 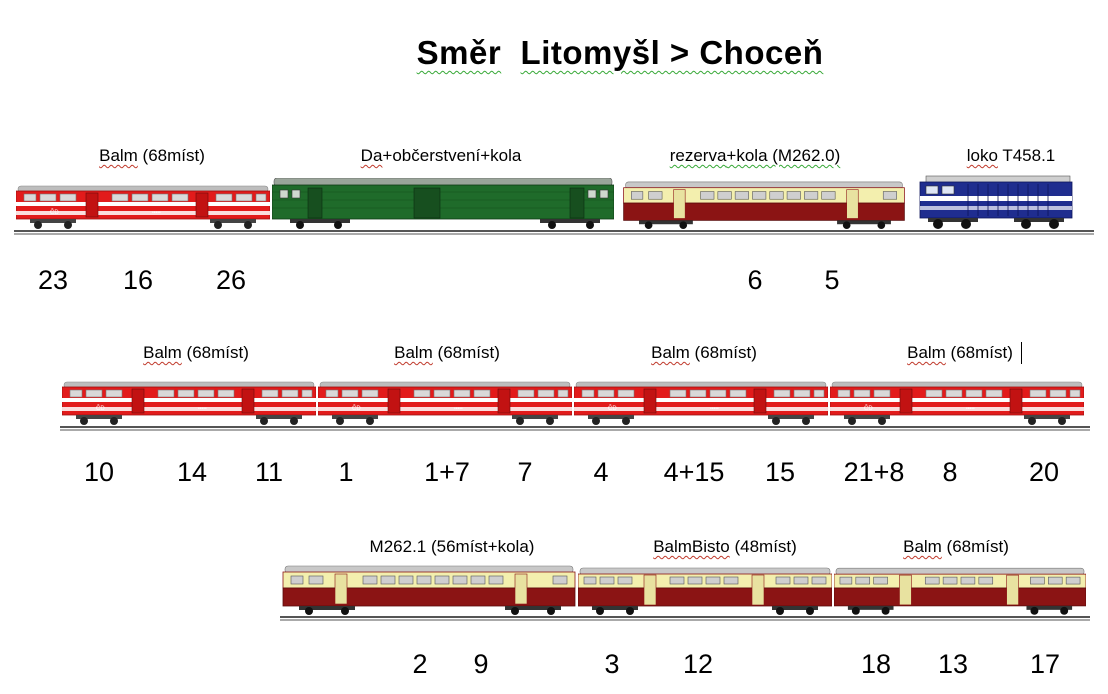 What do you see at coordinates (1044, 472) in the screenshot?
I see `seat-number: 20` at bounding box center [1044, 472].